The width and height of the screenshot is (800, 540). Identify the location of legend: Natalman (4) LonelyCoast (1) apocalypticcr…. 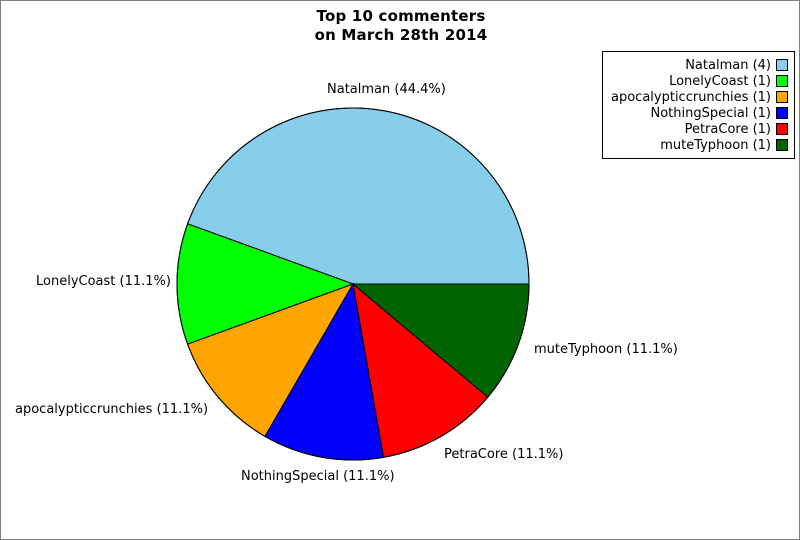
(698, 105).